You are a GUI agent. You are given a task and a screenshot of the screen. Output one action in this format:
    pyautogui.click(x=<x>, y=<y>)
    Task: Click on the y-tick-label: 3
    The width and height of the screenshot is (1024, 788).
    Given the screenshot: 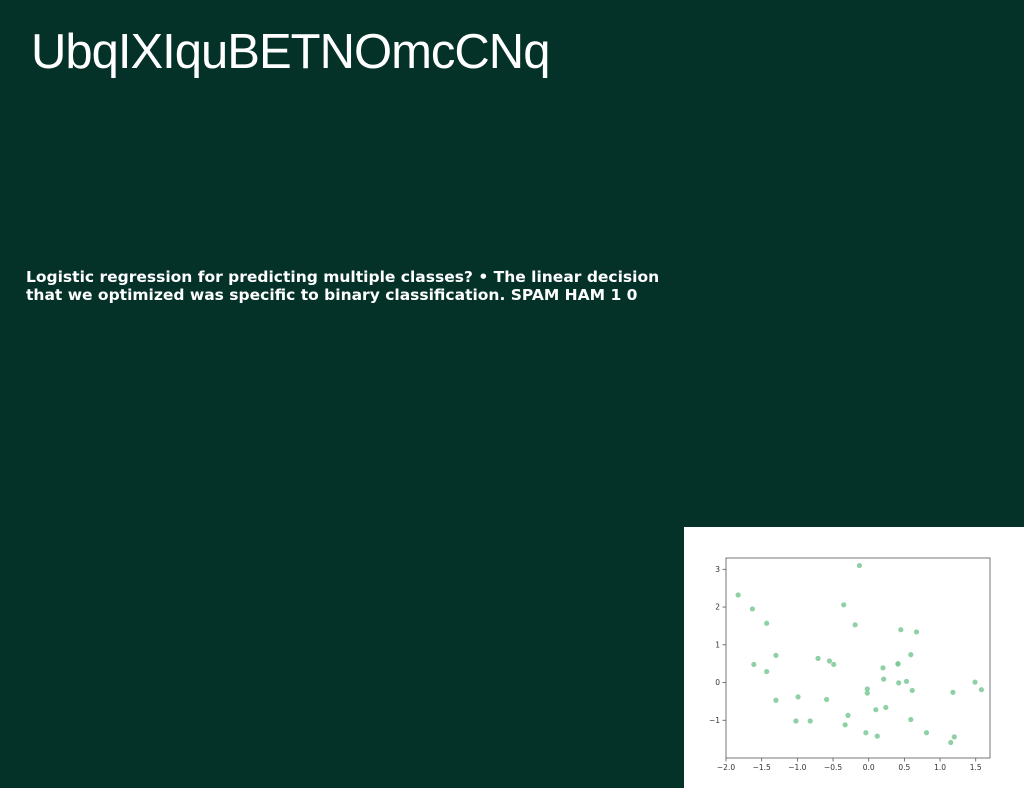 What is the action you would take?
    pyautogui.click(x=717, y=569)
    